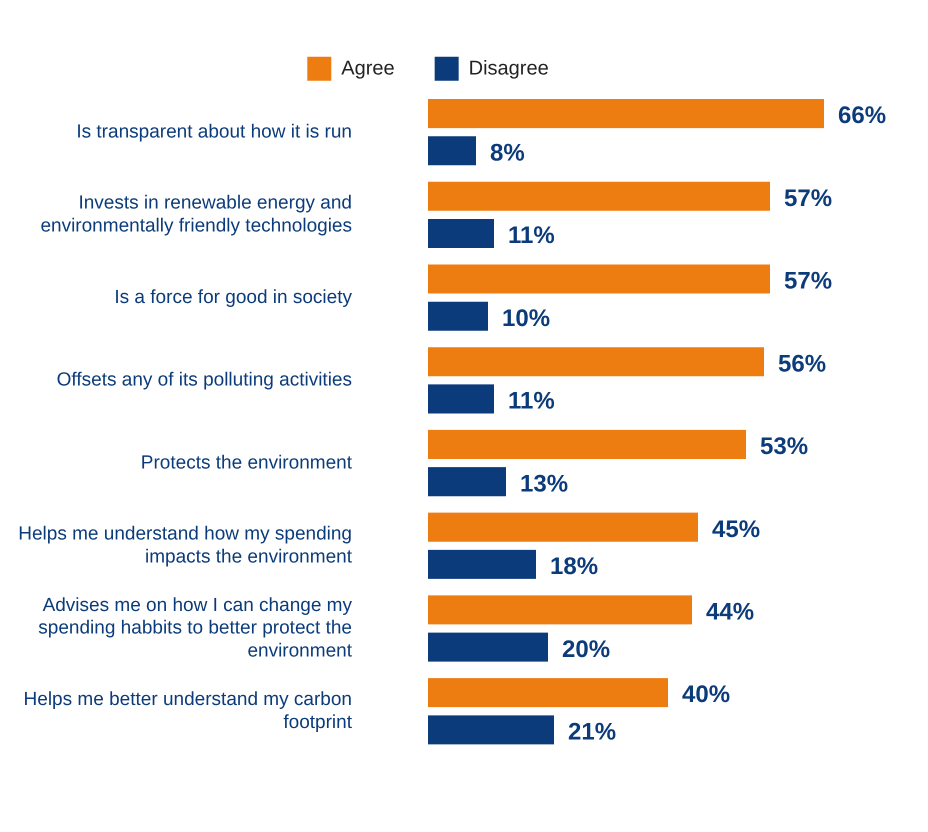  Describe the element at coordinates (736, 529) in the screenshot. I see `data-label: 45%` at that location.